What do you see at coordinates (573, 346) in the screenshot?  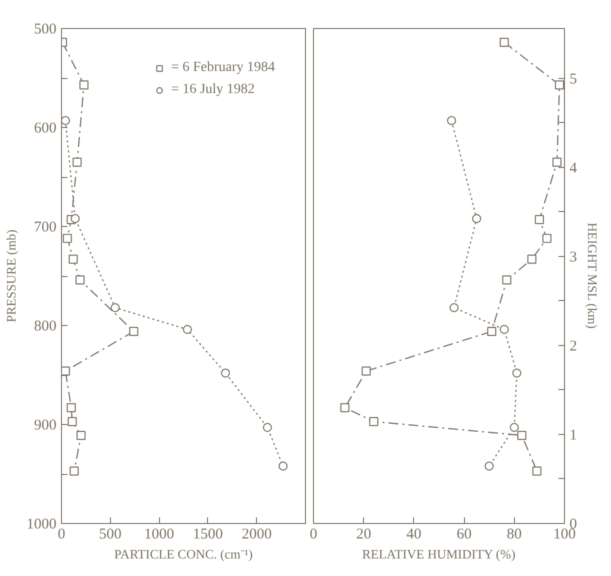 I see `y2-tick-label: 2` at bounding box center [573, 346].